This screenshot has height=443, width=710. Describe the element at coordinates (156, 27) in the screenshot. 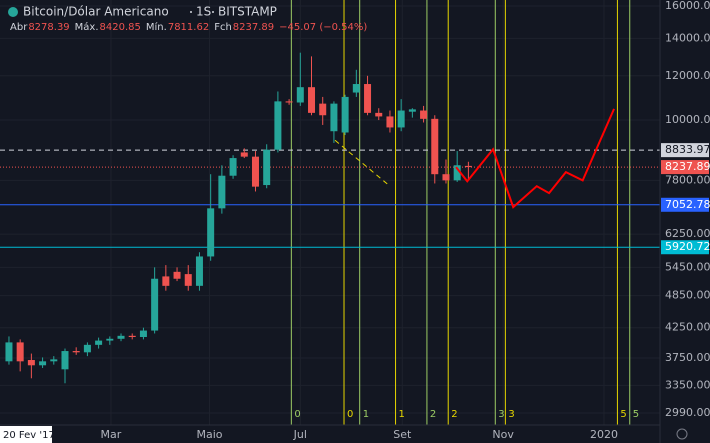

I see `ohlc-label: Mín.` at that location.